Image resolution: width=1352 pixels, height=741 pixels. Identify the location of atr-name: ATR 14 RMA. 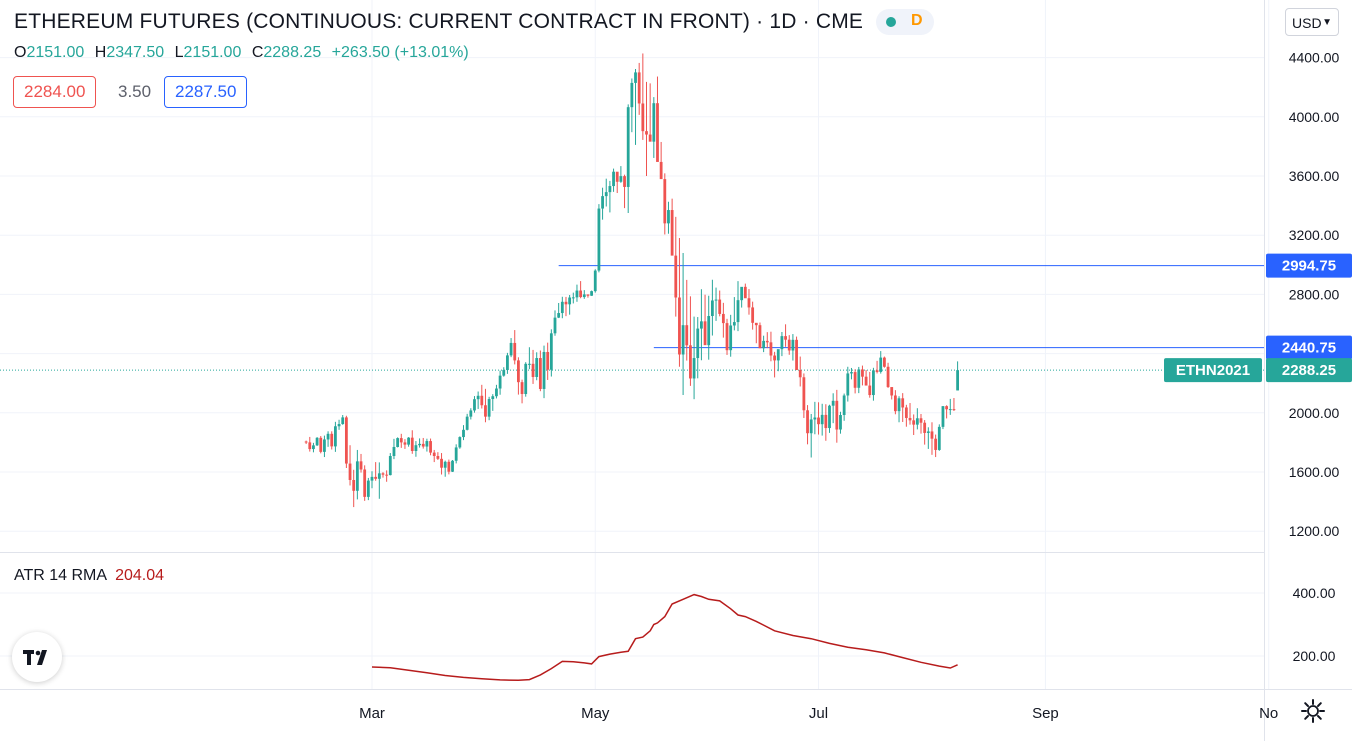
(61, 575).